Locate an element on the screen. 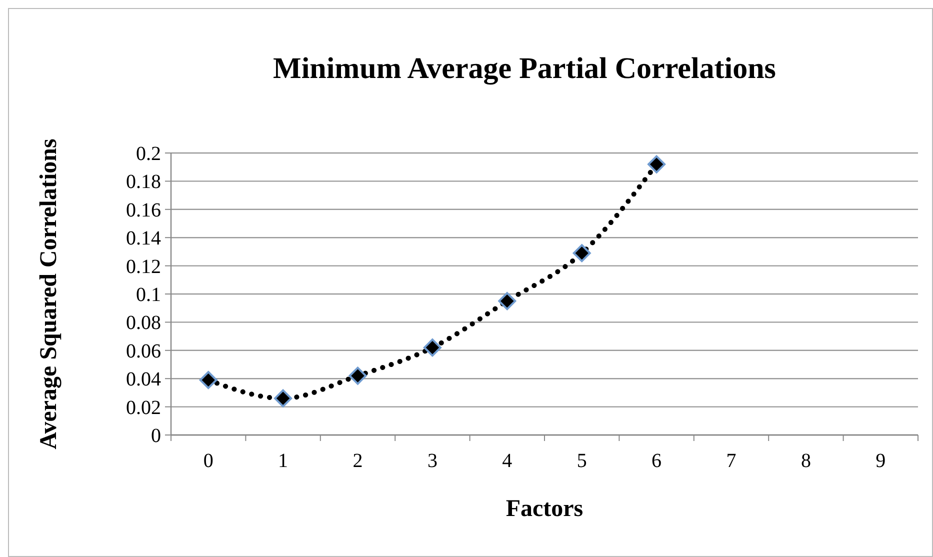 The width and height of the screenshot is (933, 557). y-tick-label: 0 is located at coordinates (156, 436).